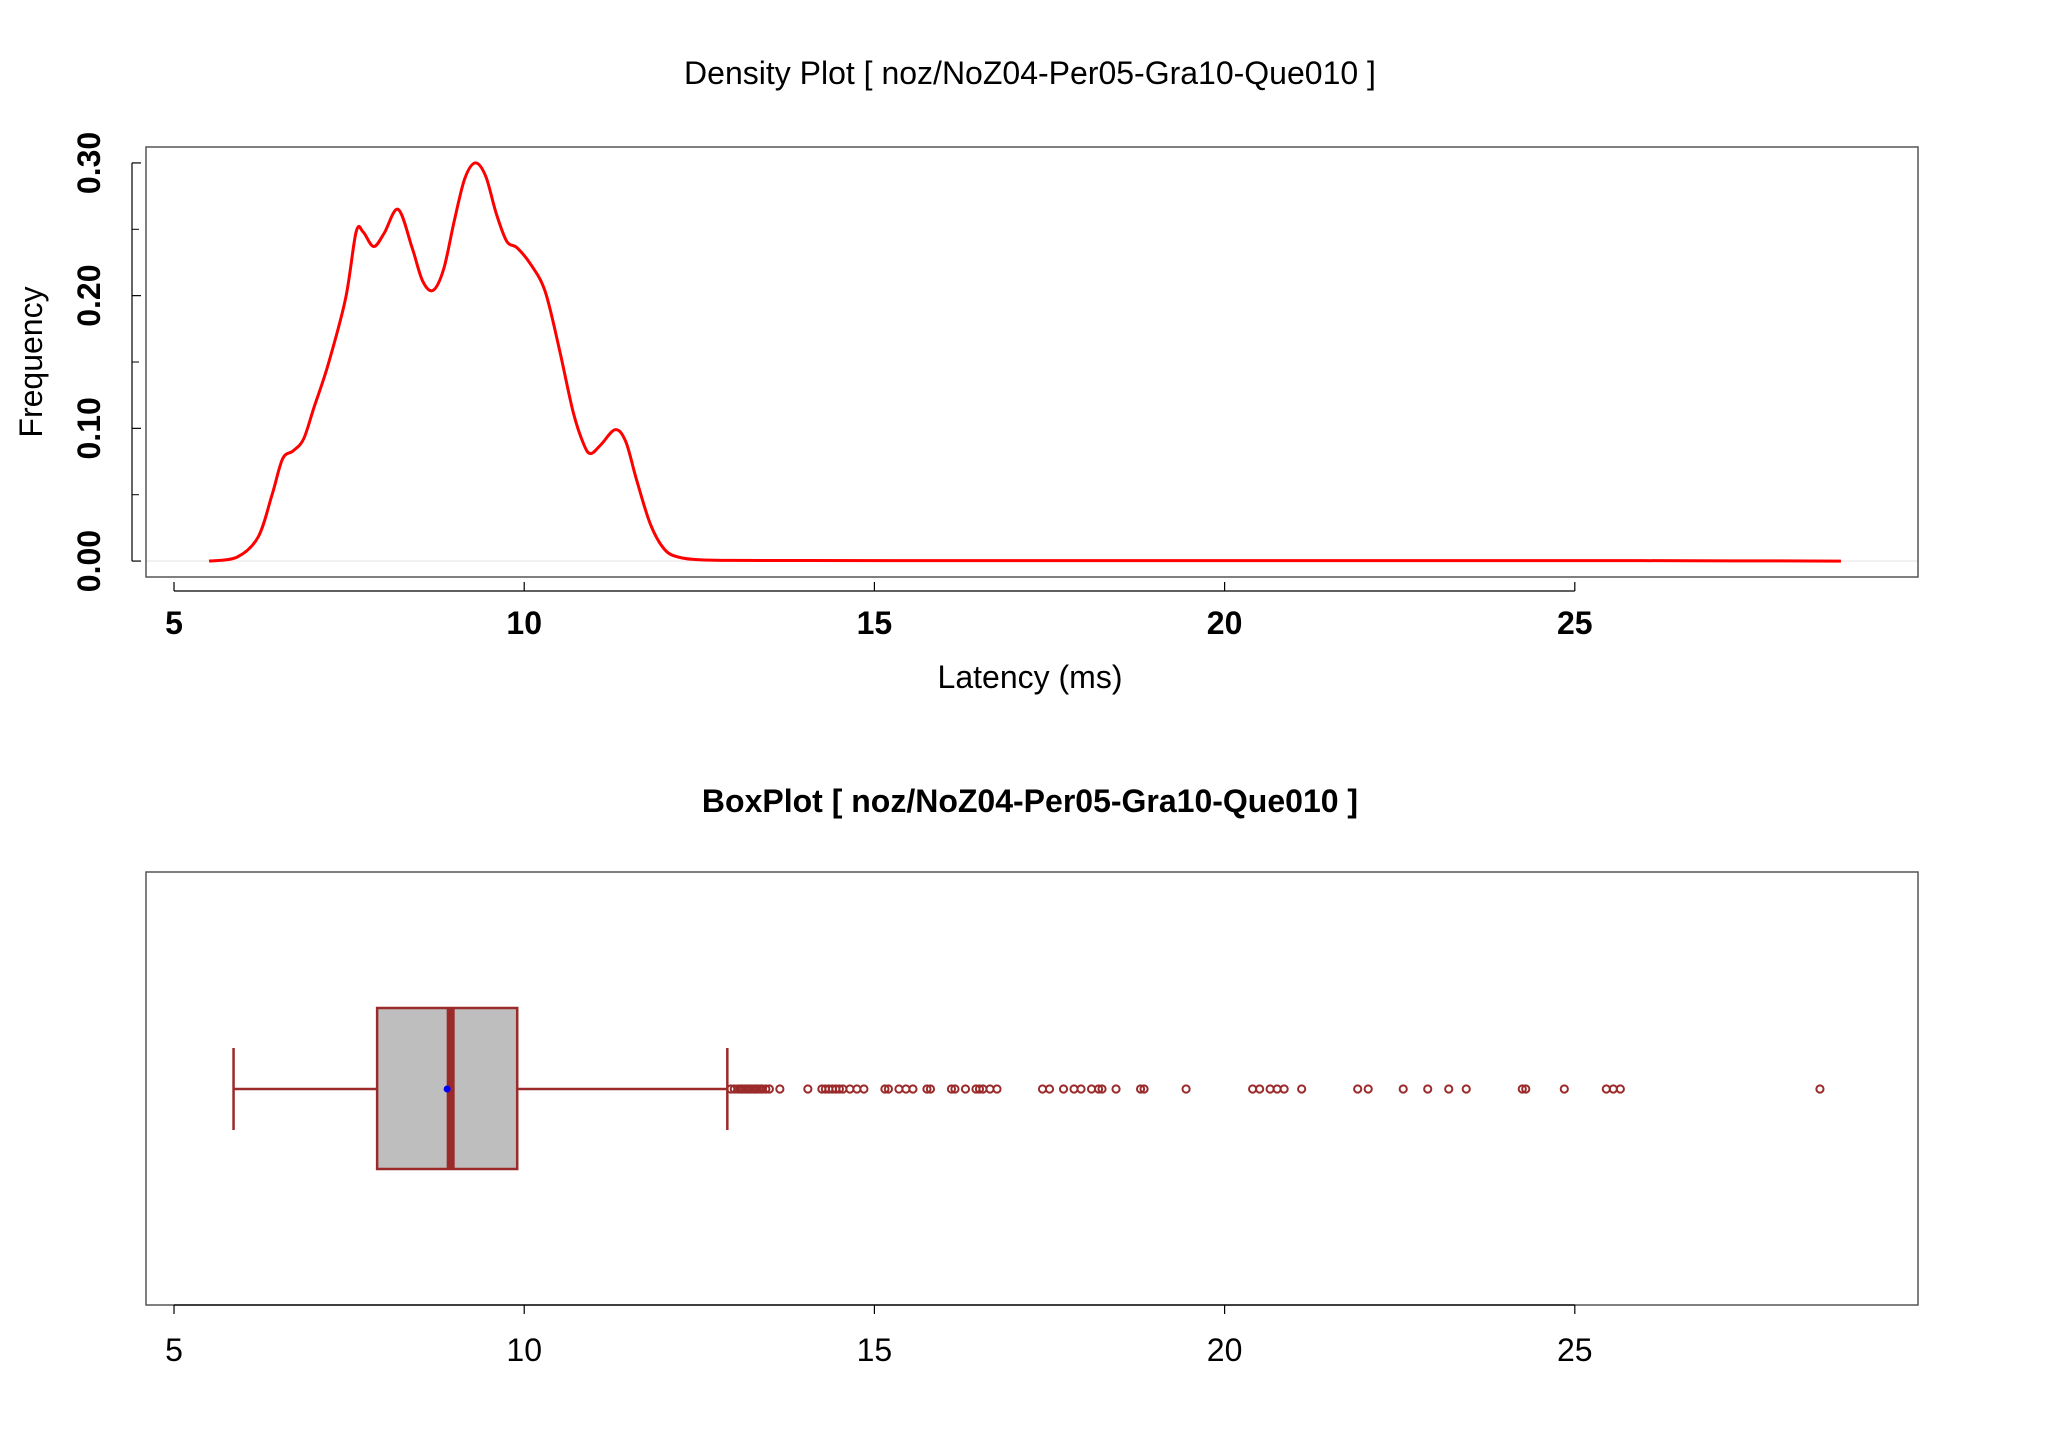 The height and width of the screenshot is (1445, 2048). Describe the element at coordinates (31, 361) in the screenshot. I see `y-axis-label: Frequency` at that location.